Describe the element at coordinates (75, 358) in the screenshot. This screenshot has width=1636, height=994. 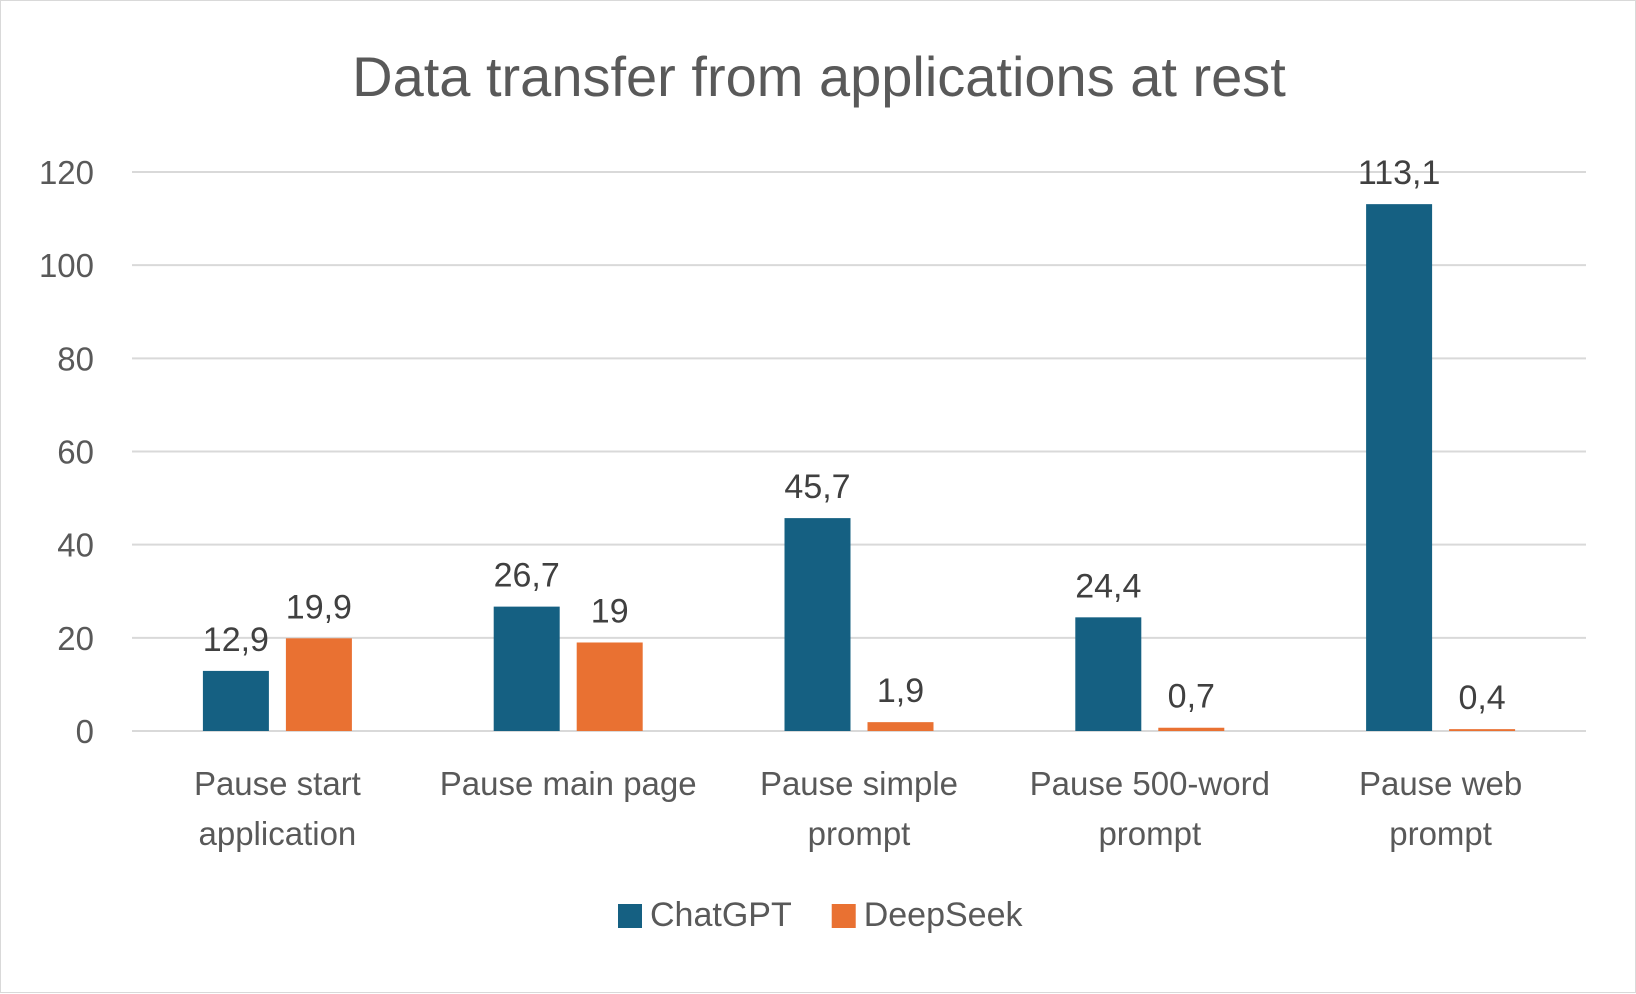
I see `y-tick-label: 80` at that location.